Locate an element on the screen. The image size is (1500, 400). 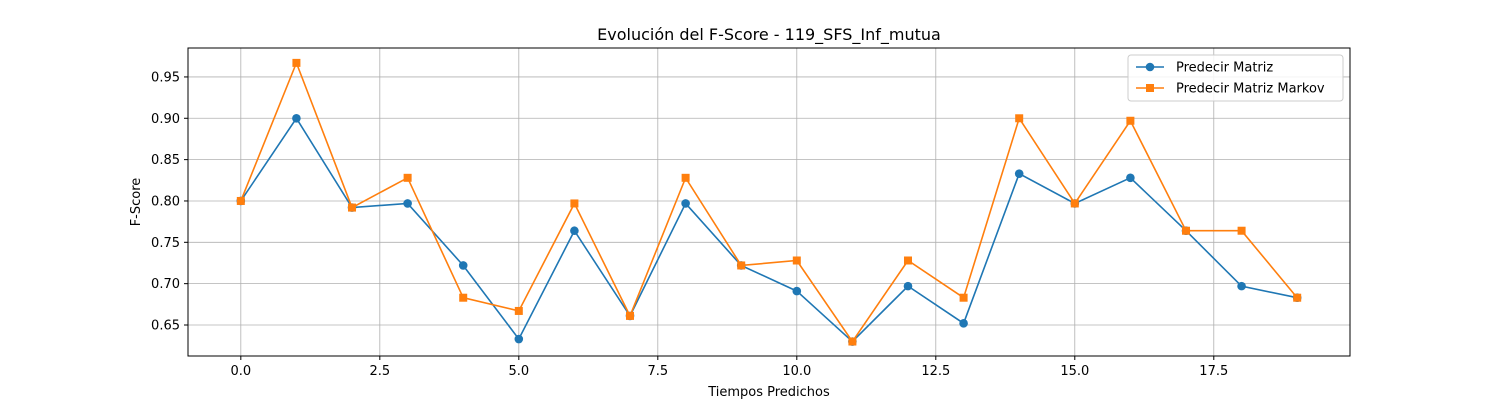
legend-entry: Predecir Matriz Markov is located at coordinates (1230, 89).